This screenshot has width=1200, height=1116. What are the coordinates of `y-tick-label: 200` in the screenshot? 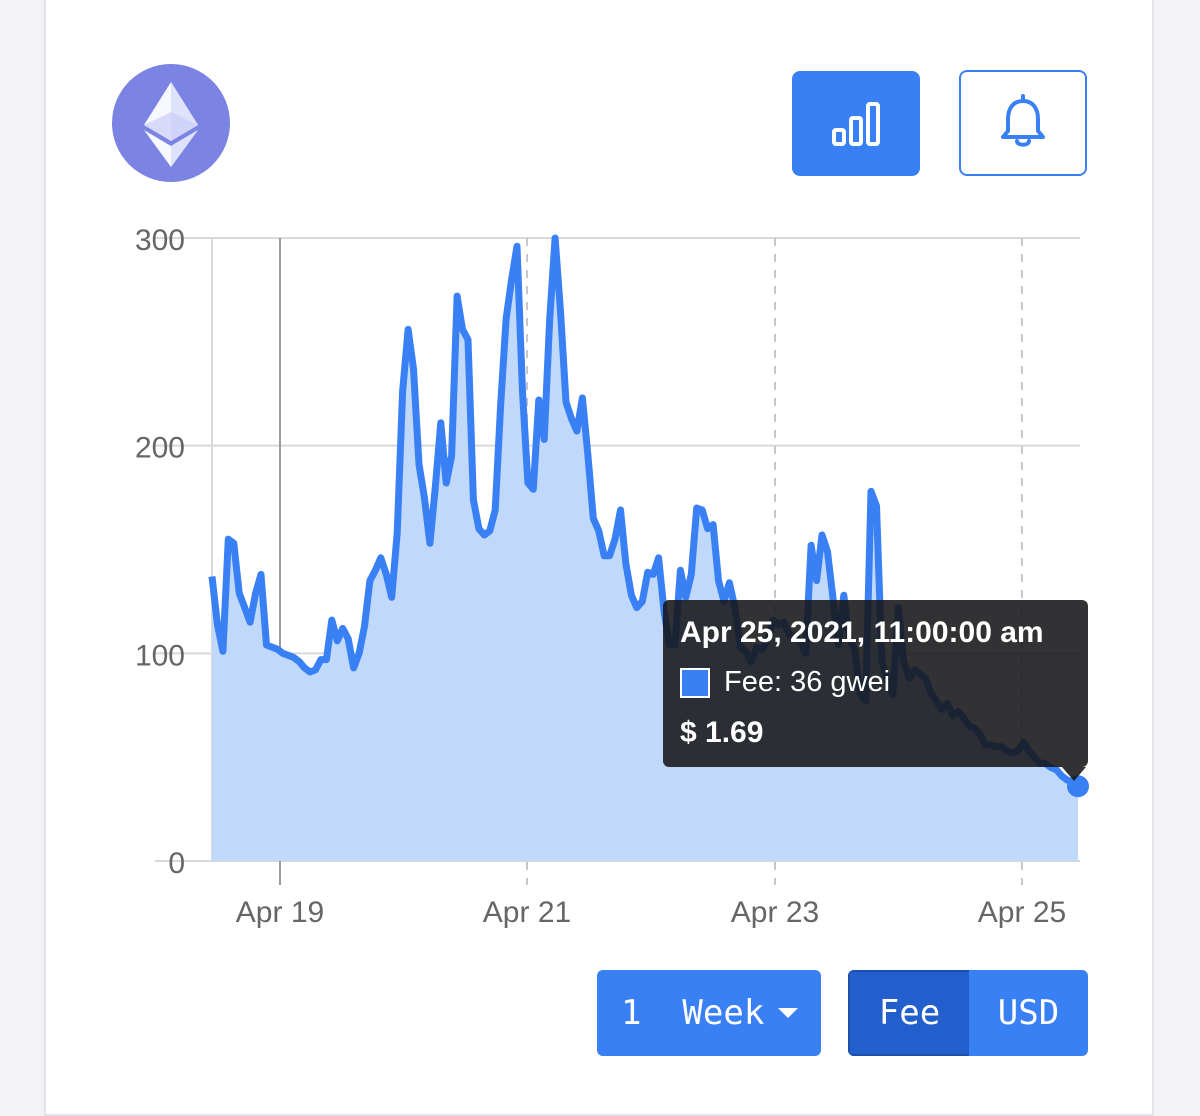 It's located at (160, 448).